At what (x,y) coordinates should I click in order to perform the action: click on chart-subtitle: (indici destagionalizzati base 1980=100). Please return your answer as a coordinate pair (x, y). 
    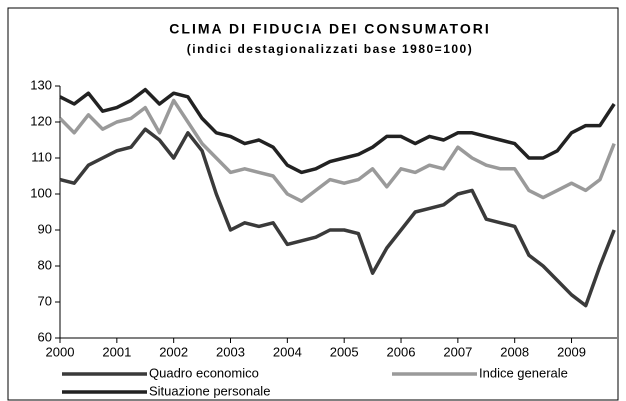
    Looking at the image, I should click on (330, 49).